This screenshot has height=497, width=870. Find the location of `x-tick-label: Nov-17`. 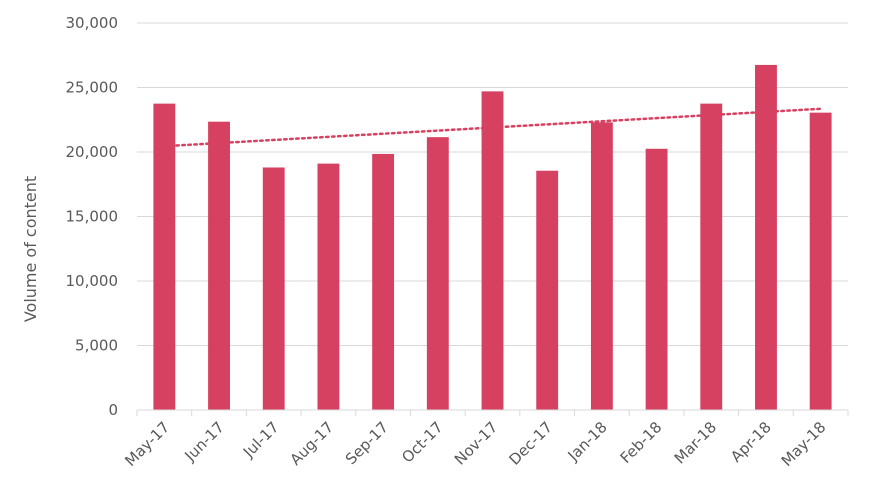

x-tick-label: Nov-17 is located at coordinates (476, 443).